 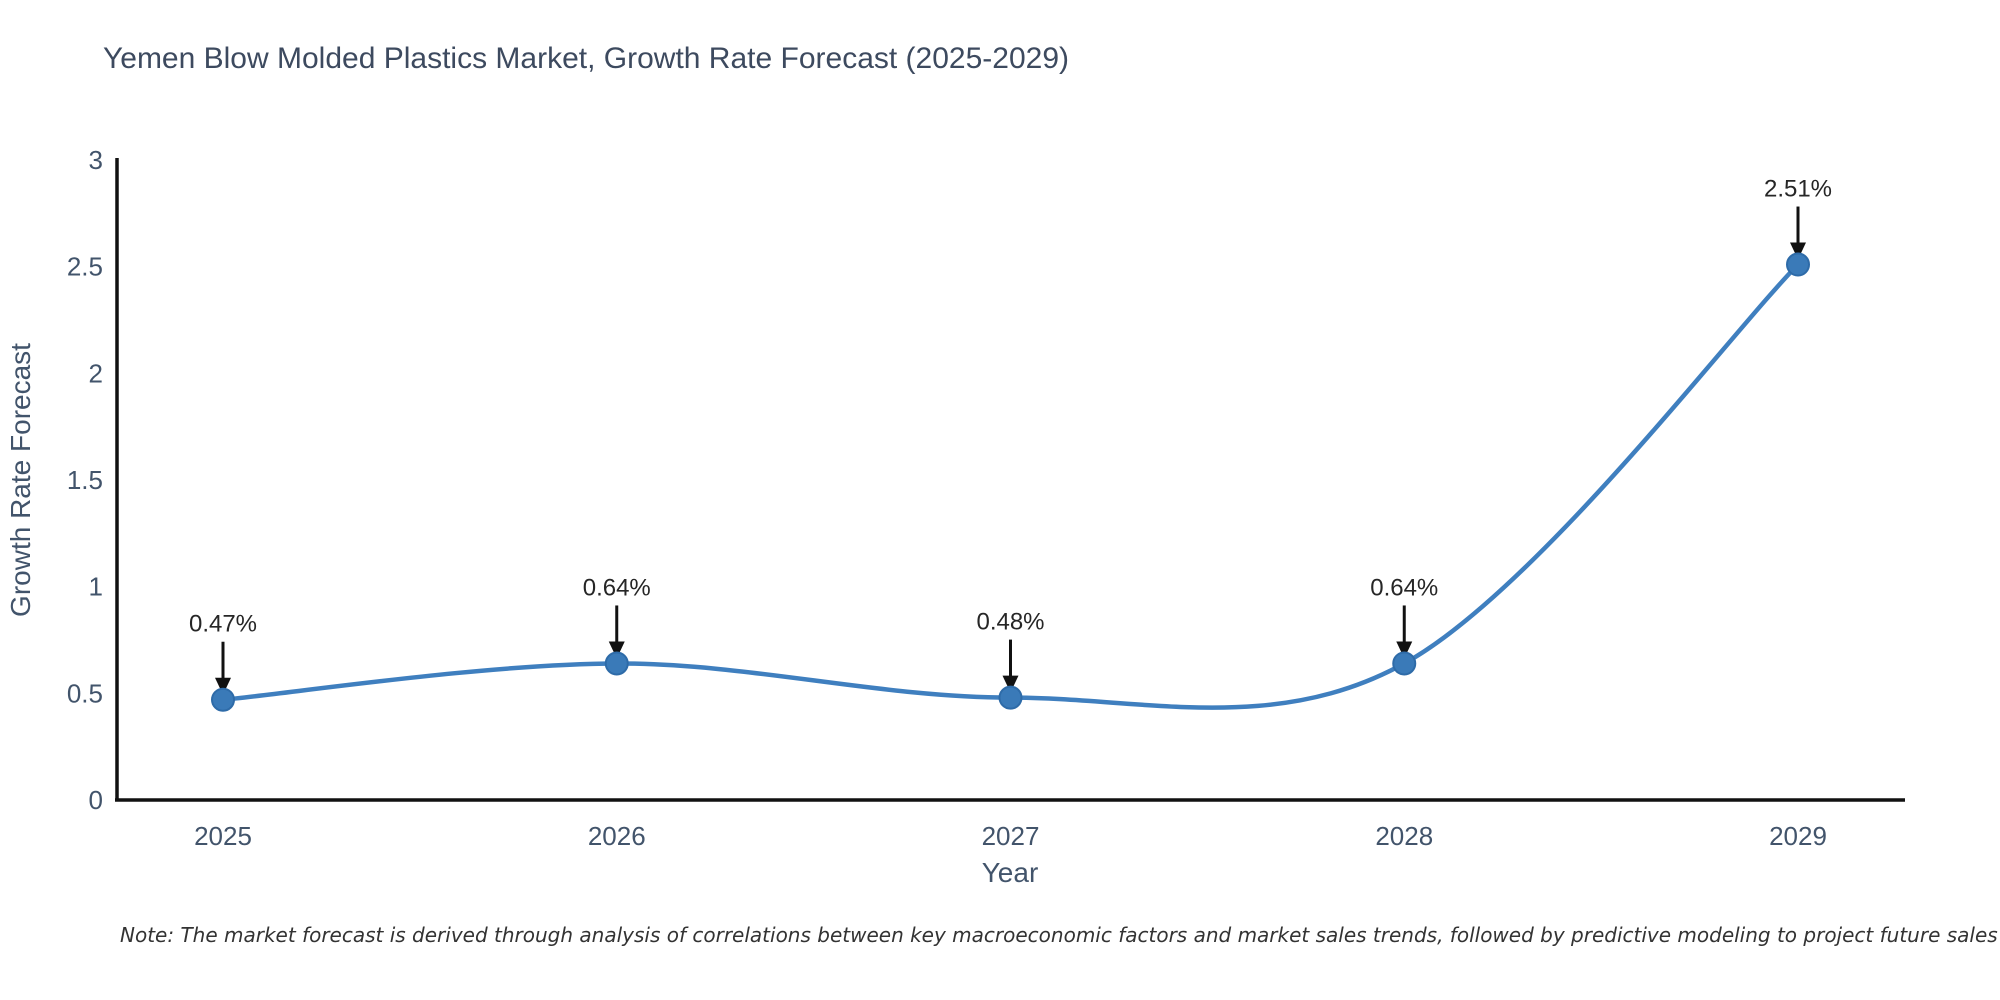 What do you see at coordinates (1011, 836) in the screenshot?
I see `x-tick-label: 2027` at bounding box center [1011, 836].